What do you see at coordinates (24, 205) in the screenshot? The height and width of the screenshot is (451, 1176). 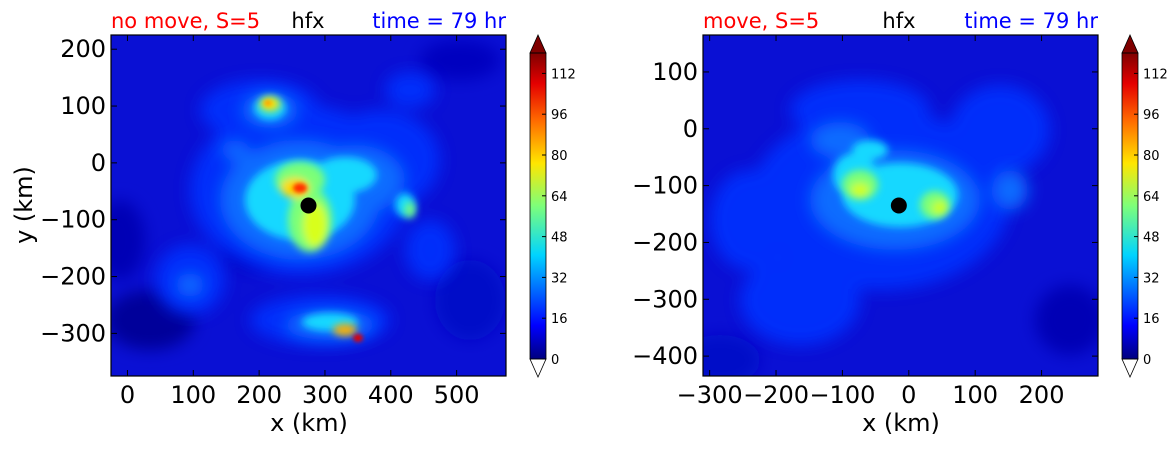 I see `y-axis-label: y (km)` at bounding box center [24, 205].